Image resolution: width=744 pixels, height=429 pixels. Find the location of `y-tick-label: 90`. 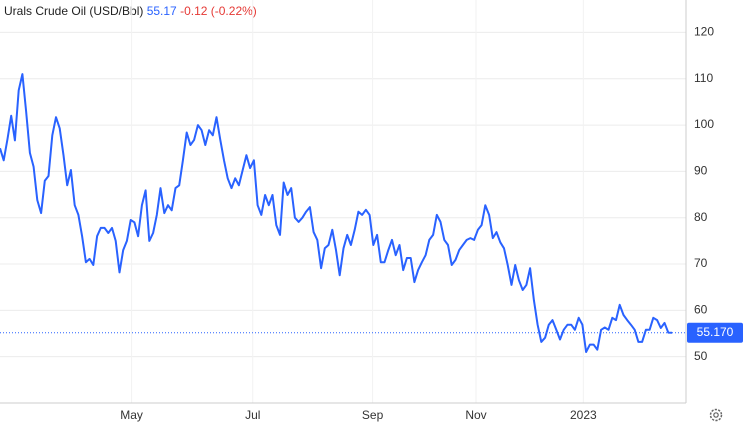

y-tick-label: 90 is located at coordinates (701, 171).